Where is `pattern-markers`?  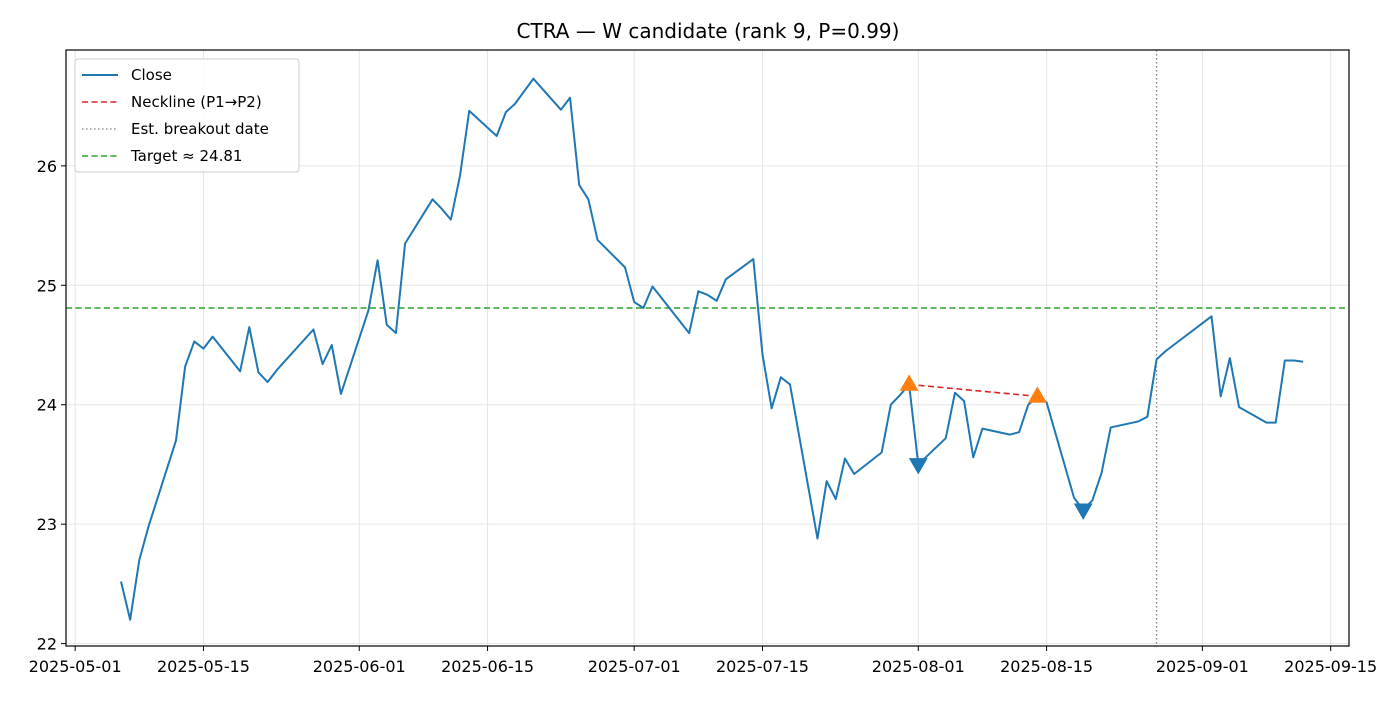
pattern-markers is located at coordinates (996, 447).